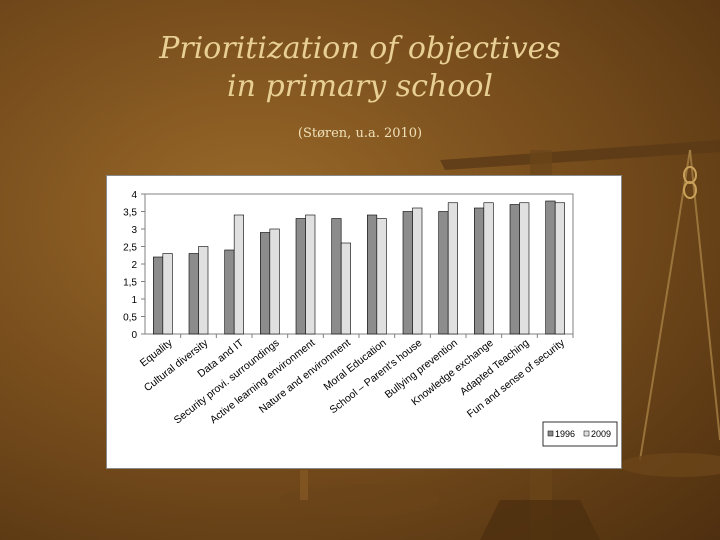 The height and width of the screenshot is (540, 720). Describe the element at coordinates (134, 335) in the screenshot. I see `y-tick-label: 0` at that location.